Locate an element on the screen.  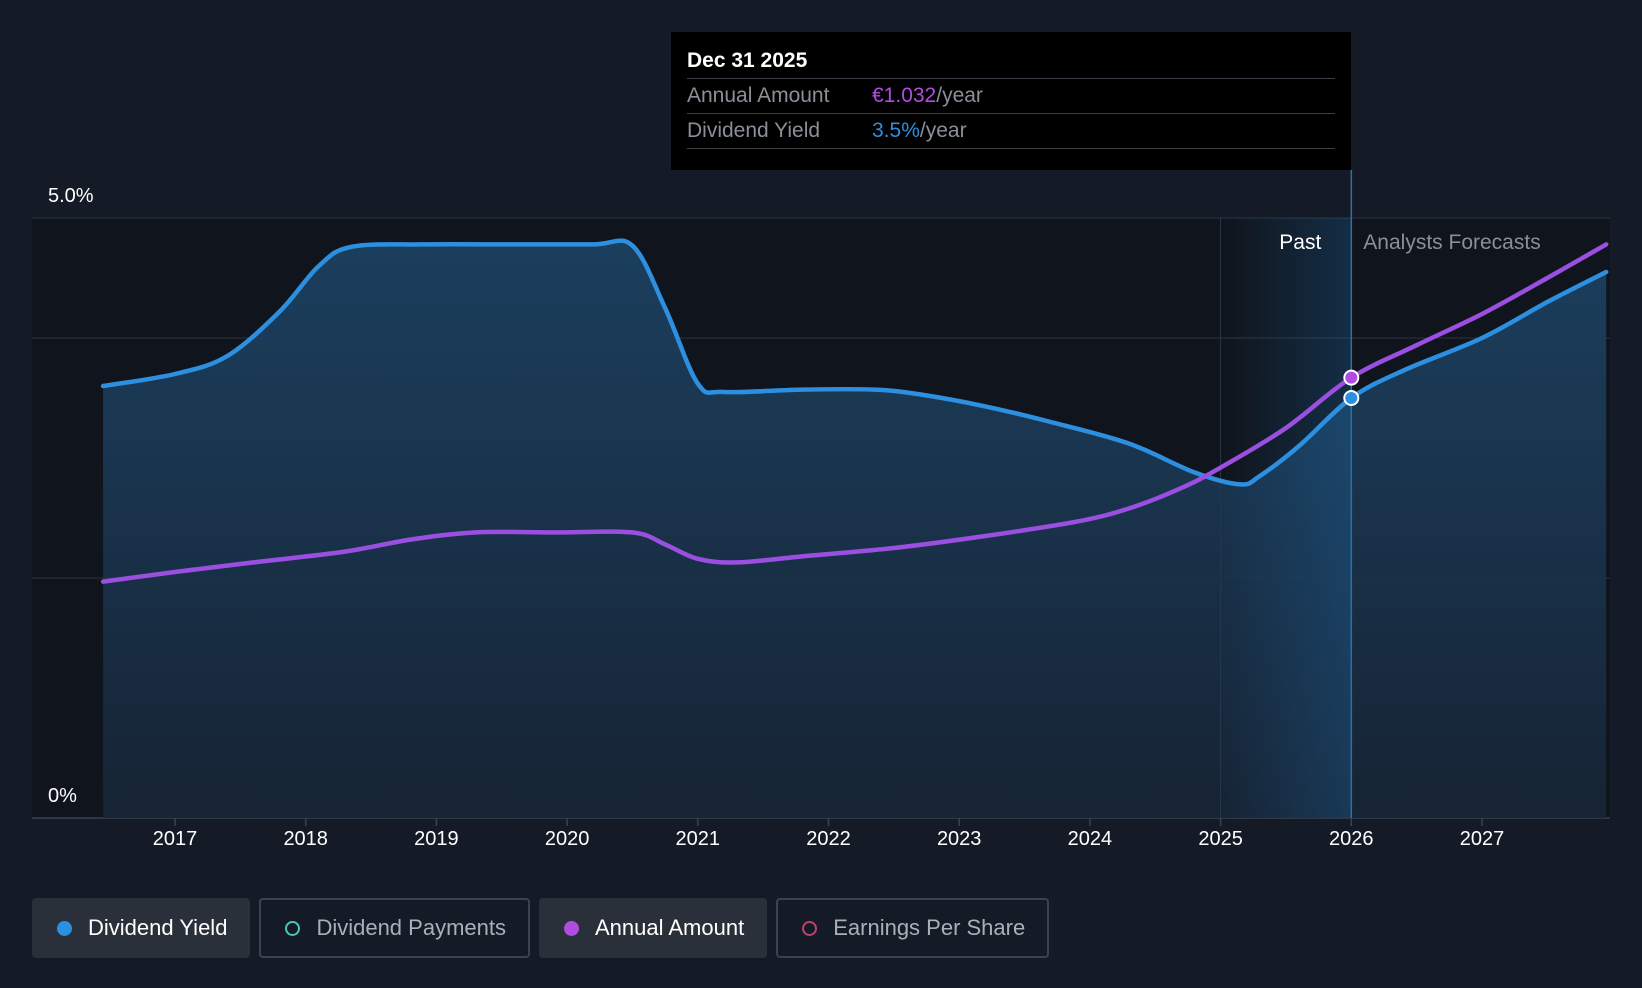
annual-amount-marker is located at coordinates (1351, 377).